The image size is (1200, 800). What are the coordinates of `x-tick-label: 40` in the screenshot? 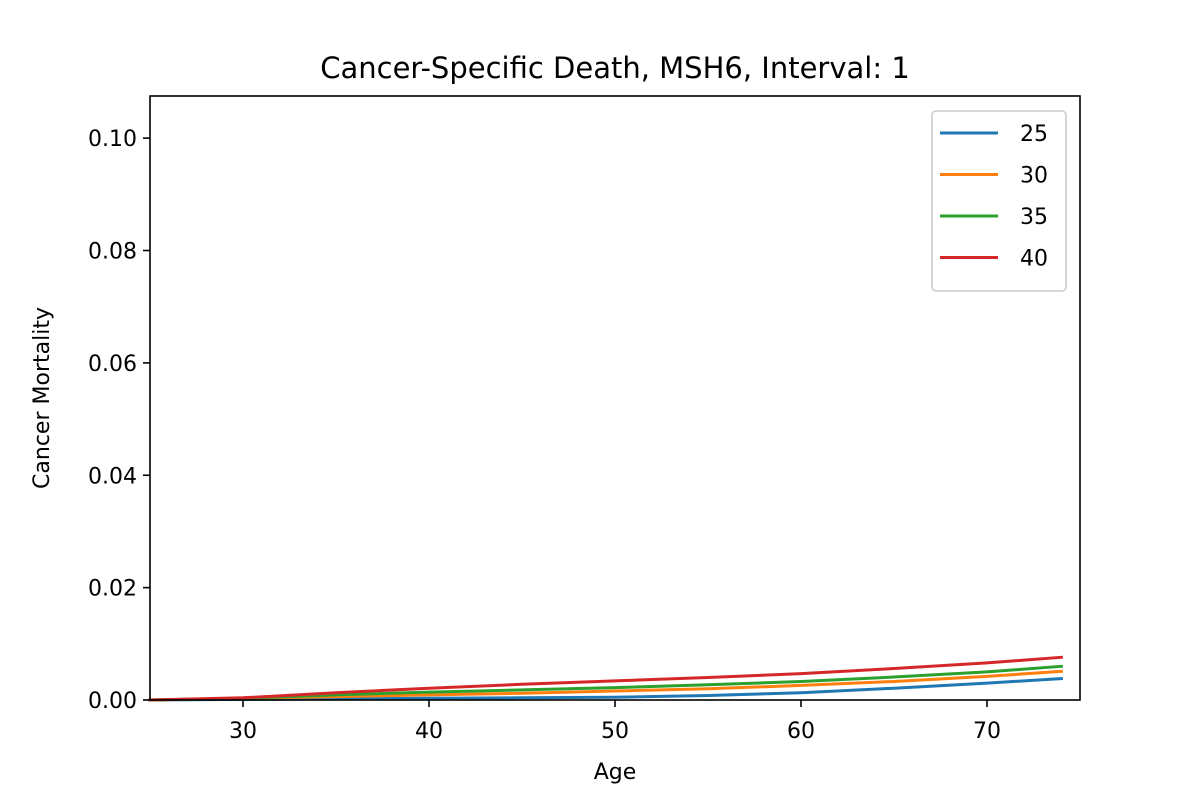 It's located at (429, 731).